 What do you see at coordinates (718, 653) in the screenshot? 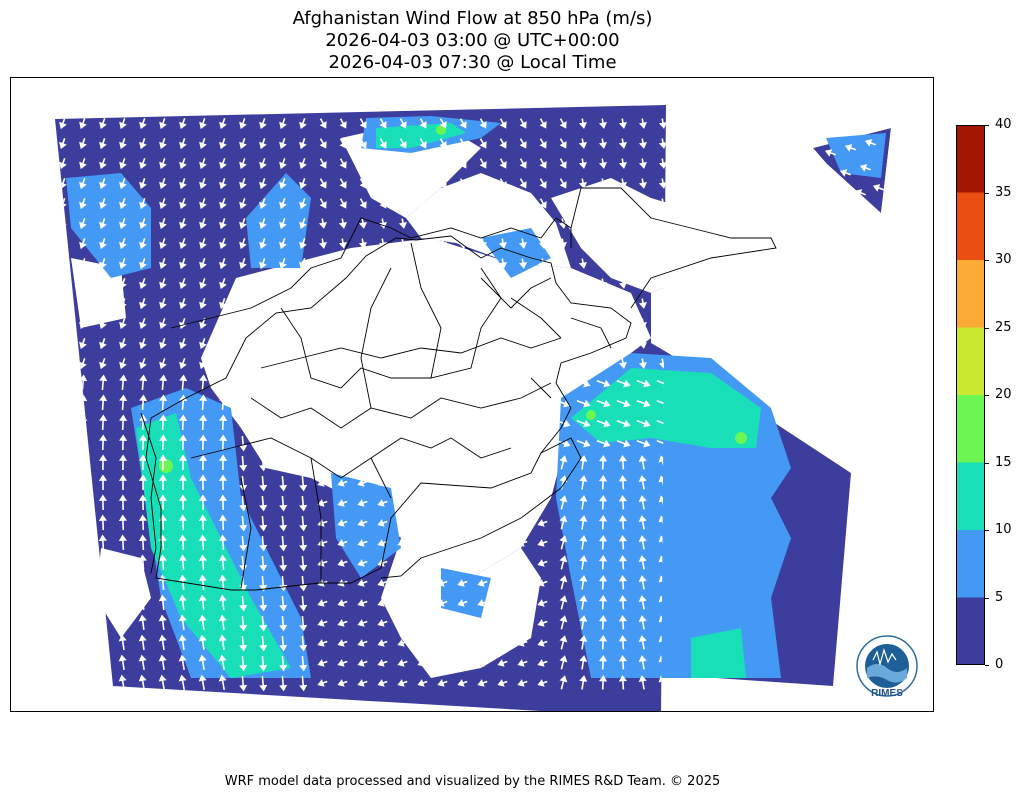
I see `moderate-wind-se` at bounding box center [718, 653].